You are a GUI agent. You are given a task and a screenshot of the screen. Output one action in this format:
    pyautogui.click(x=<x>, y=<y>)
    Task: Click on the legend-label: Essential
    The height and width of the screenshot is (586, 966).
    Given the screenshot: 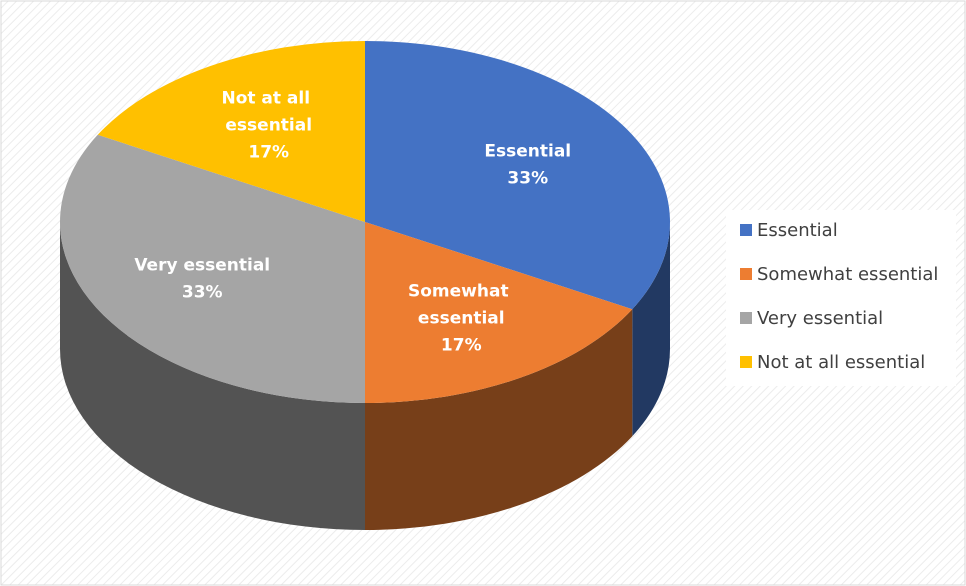 What is the action you would take?
    pyautogui.click(x=797, y=230)
    